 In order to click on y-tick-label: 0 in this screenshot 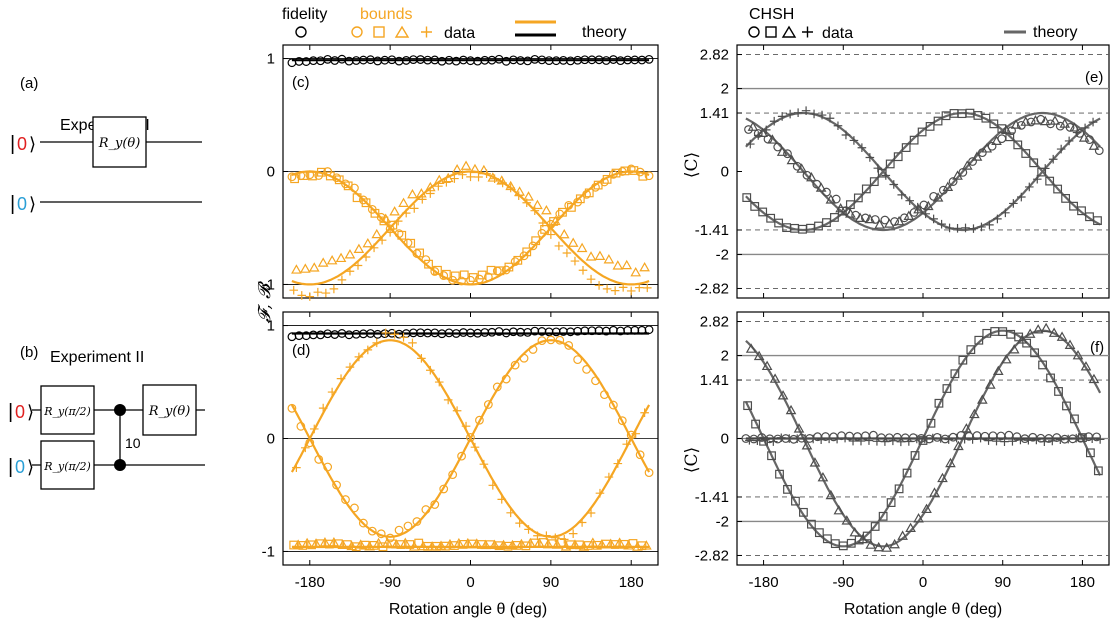, I will do `click(271, 439)`.